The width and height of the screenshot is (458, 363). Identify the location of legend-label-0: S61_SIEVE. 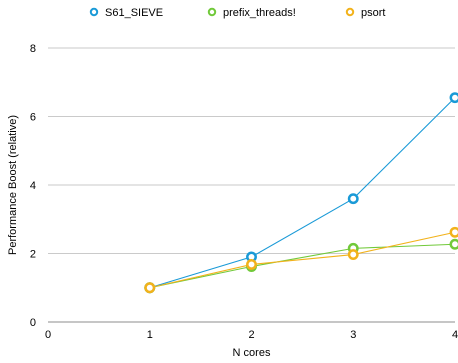
(134, 13).